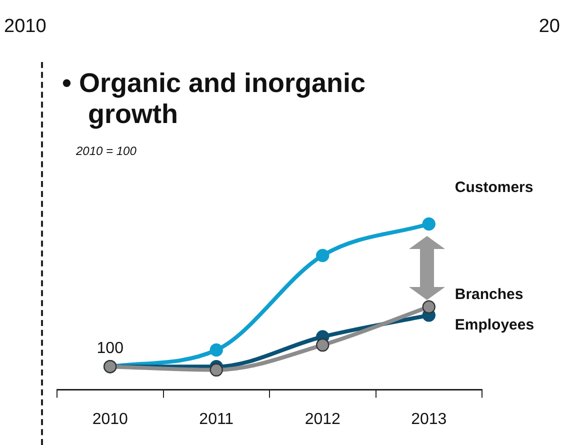  What do you see at coordinates (494, 325) in the screenshot?
I see `series-label: Employees` at bounding box center [494, 325].